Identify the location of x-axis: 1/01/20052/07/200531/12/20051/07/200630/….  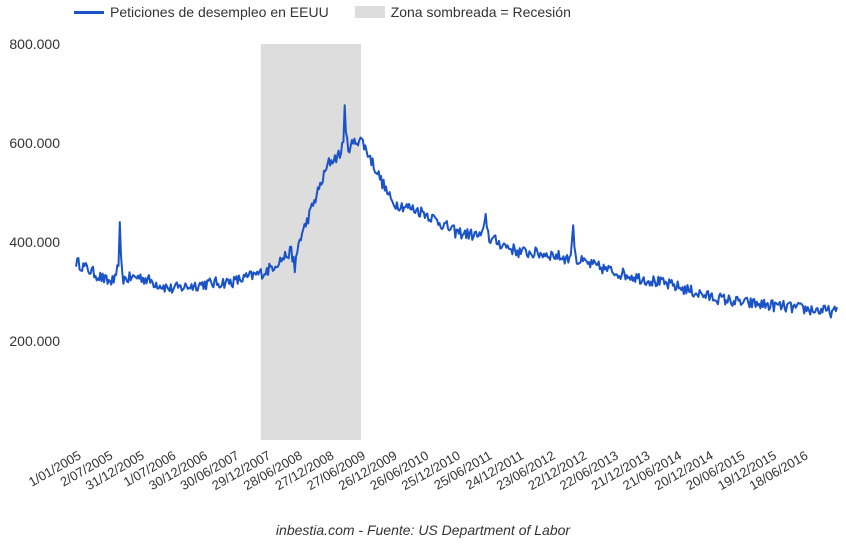
(418, 471).